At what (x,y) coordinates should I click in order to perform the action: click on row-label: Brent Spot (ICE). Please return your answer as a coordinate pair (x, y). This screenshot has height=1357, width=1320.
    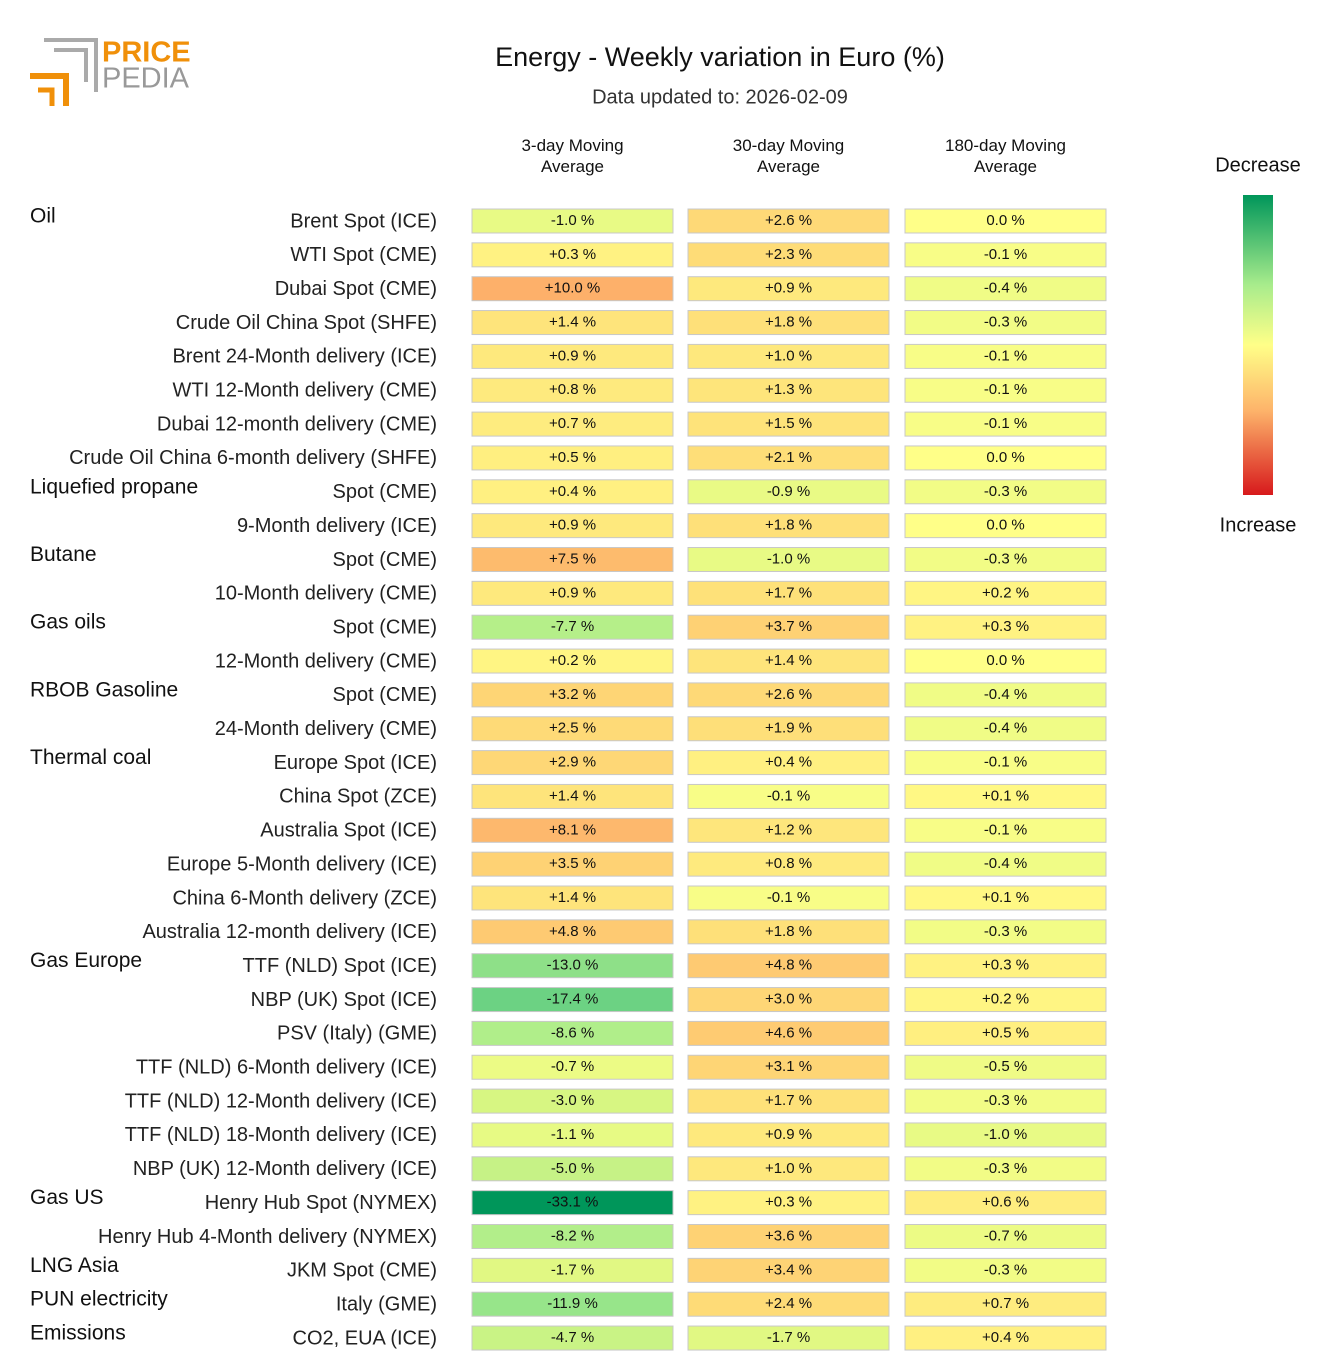
    Looking at the image, I should click on (363, 221).